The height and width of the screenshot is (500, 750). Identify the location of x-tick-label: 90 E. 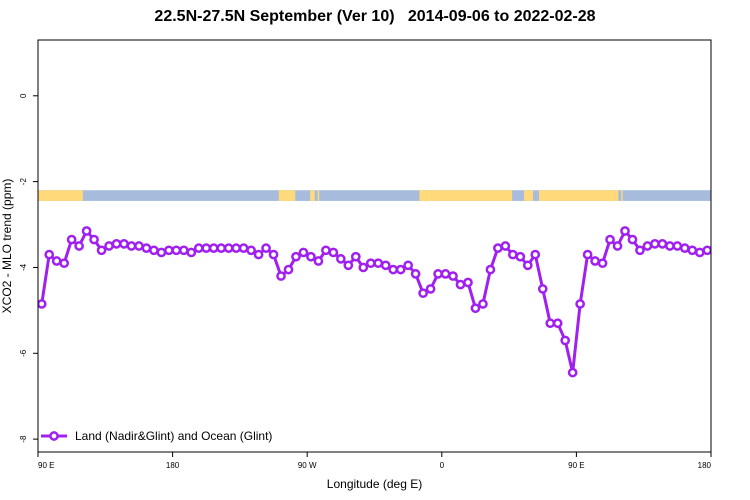
(46, 465).